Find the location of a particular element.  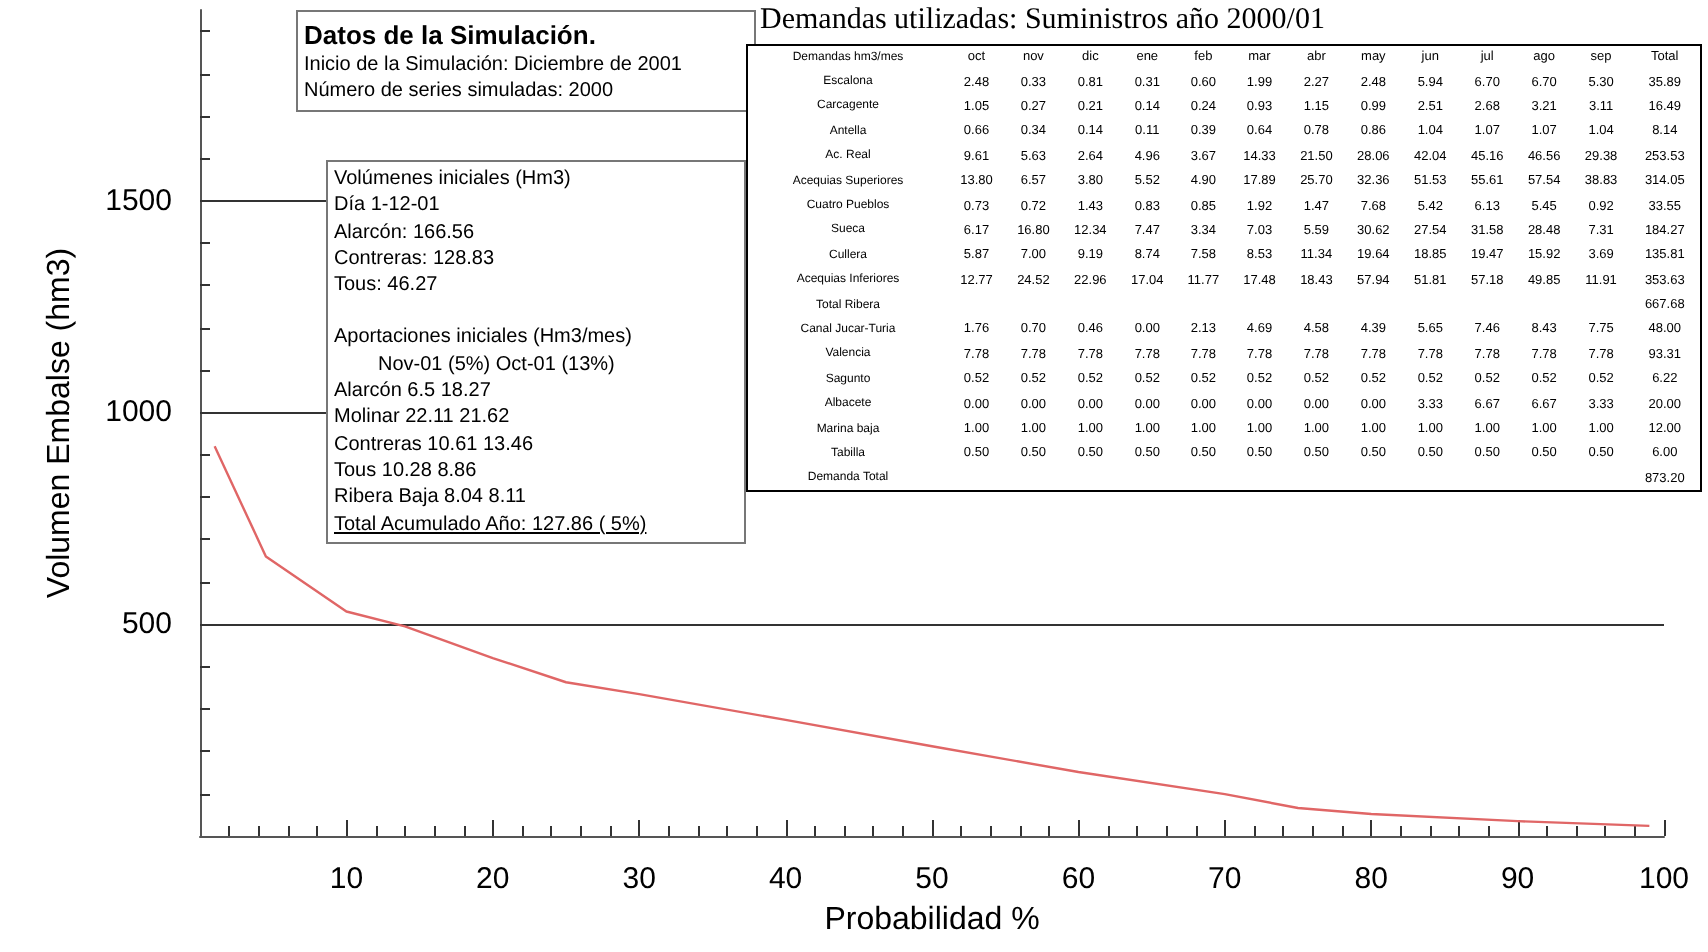

text-box: Datos de la Simulación. Inicio de la Simulación: Diciembre de 2001 Número de series simuladas: 2000 is located at coordinates (526, 61).